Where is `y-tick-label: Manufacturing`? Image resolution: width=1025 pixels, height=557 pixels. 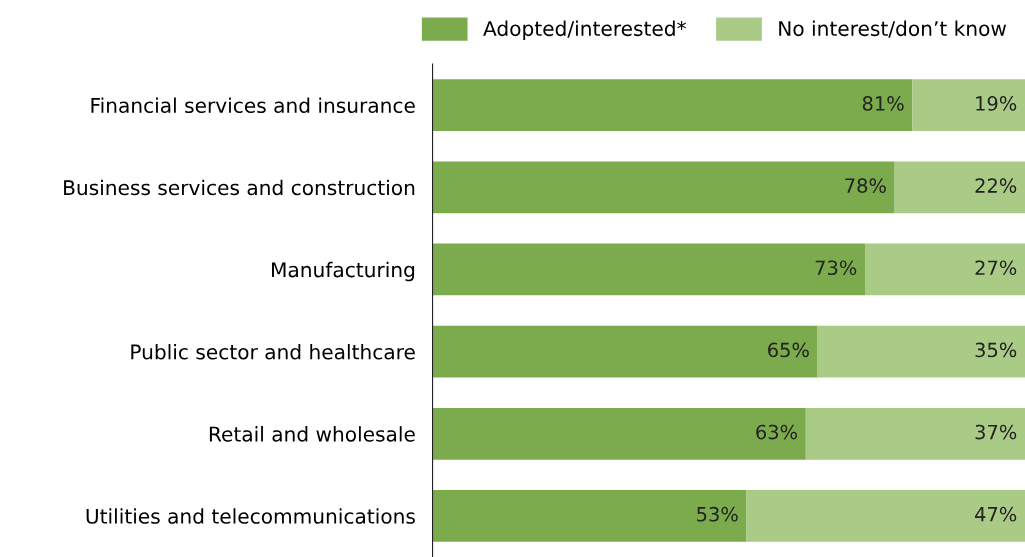
y-tick-label: Manufacturing is located at coordinates (343, 271).